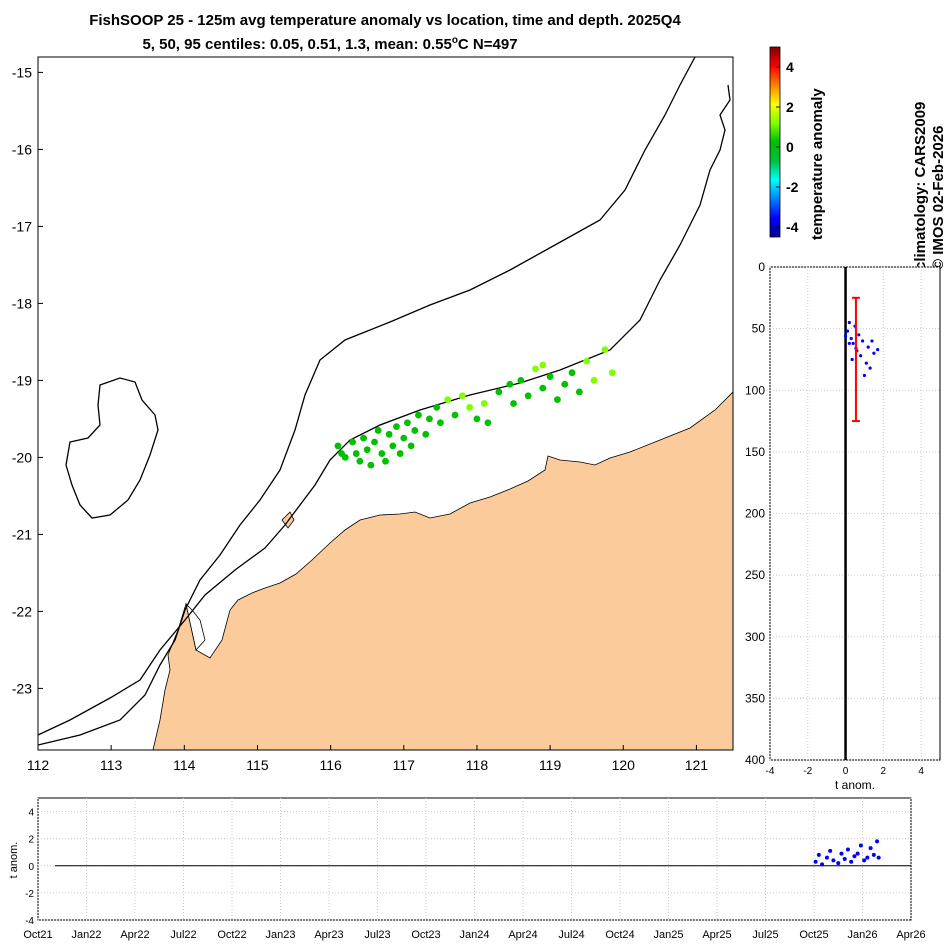 The width and height of the screenshot is (950, 950). I want to click on map-x-tick-label: 118, so click(477, 765).